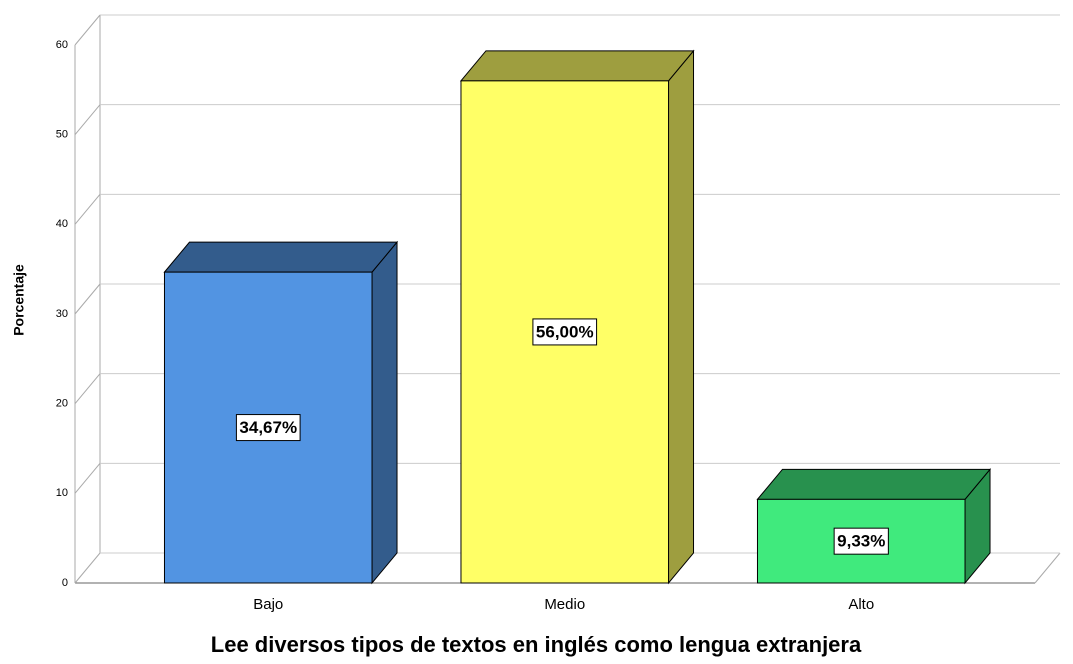 This screenshot has height=664, width=1073. I want to click on x-tick-label: Medio, so click(564, 604).